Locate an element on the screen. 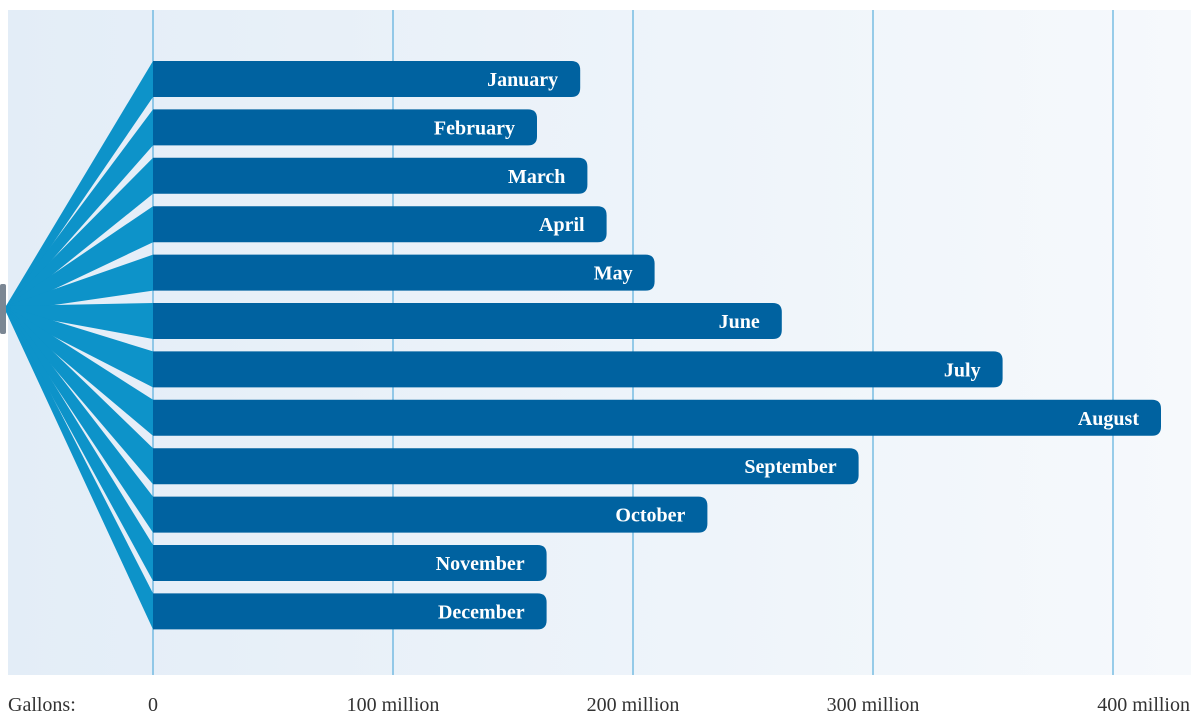 The width and height of the screenshot is (1194, 719). x-axis-prefix: Gallons: is located at coordinates (42, 705).